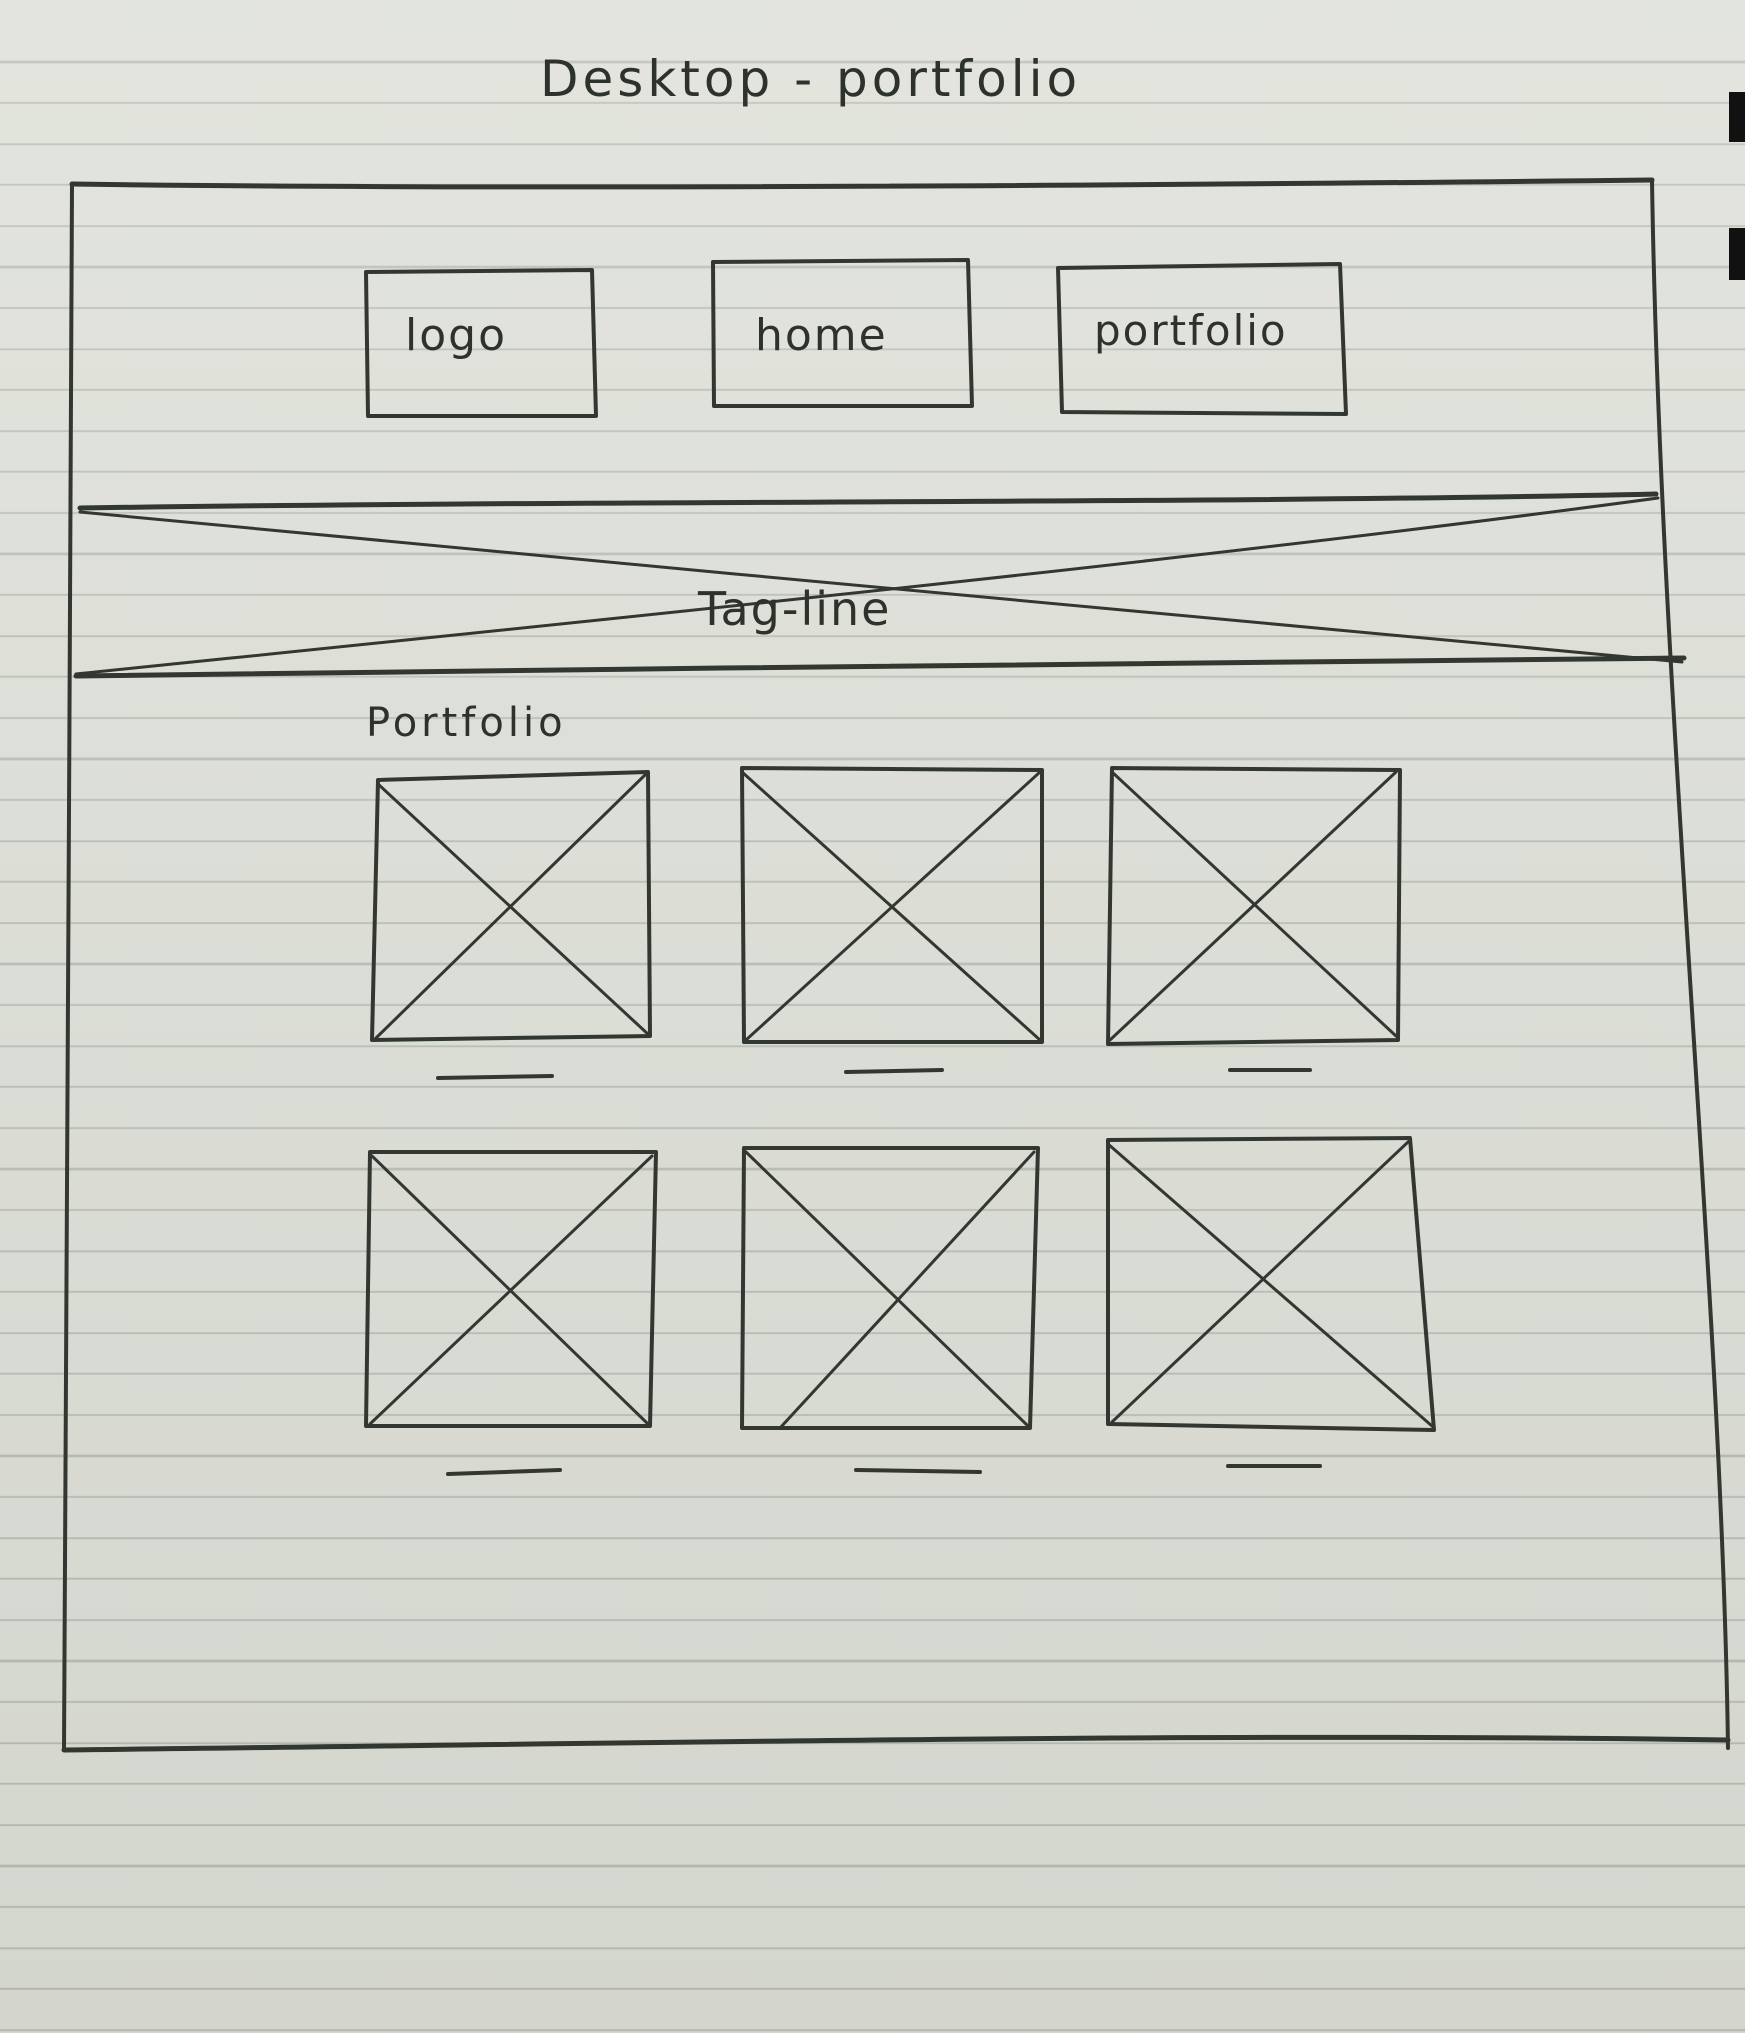 This screenshot has width=1745, height=2033. I want to click on nav-portfolio-label: portfolio, so click(1191, 330).